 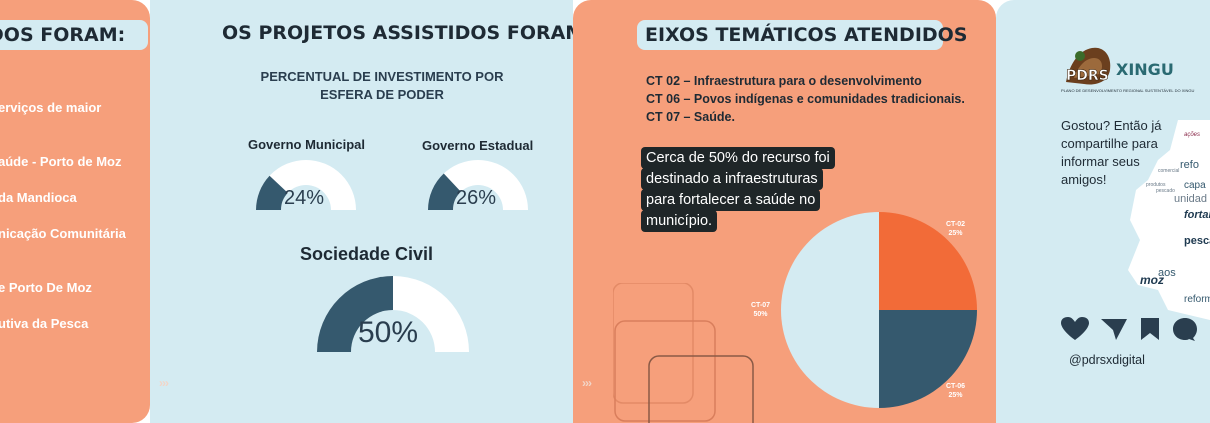 I want to click on subtitle-line: ESFERA DE PODER, so click(x=382, y=94).